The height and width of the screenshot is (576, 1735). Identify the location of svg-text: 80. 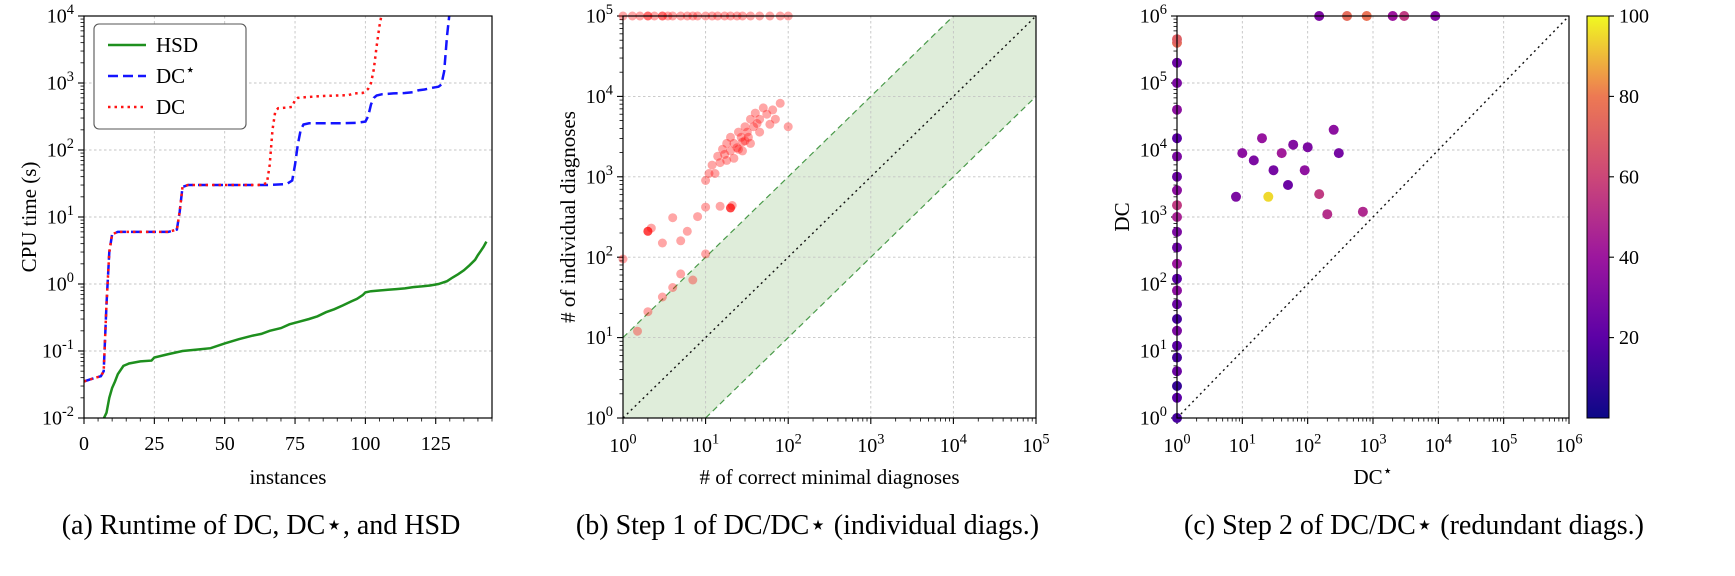
(1629, 97).